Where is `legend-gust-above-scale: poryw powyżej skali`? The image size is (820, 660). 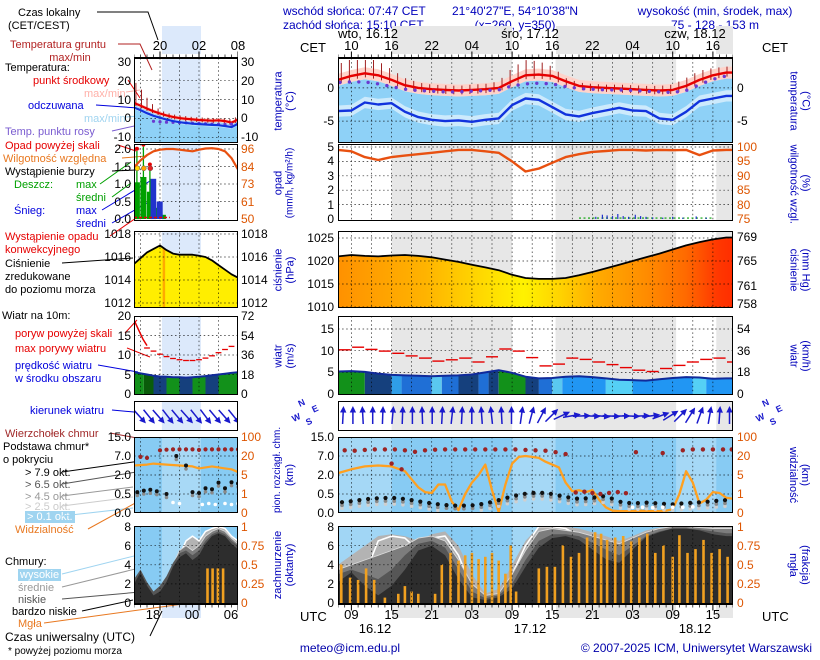
legend-gust-above-scale: poryw powyżej skali is located at coordinates (64, 334).